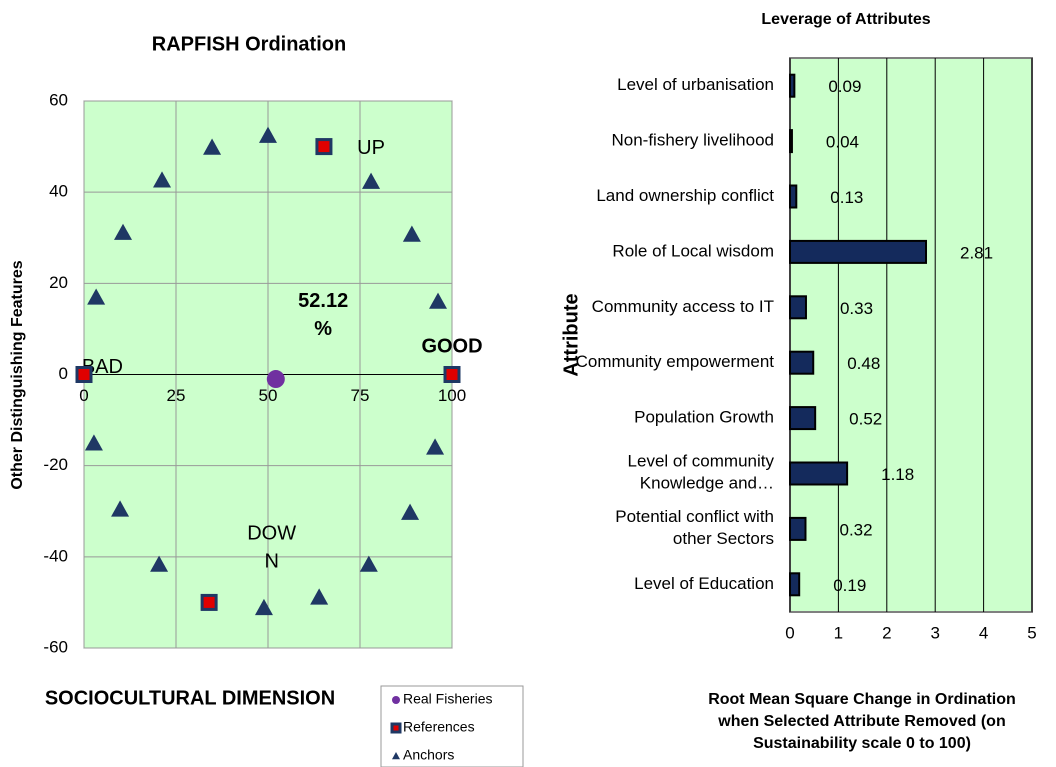  Describe the element at coordinates (55, 464) in the screenshot. I see `y-tick-label: -20` at that location.